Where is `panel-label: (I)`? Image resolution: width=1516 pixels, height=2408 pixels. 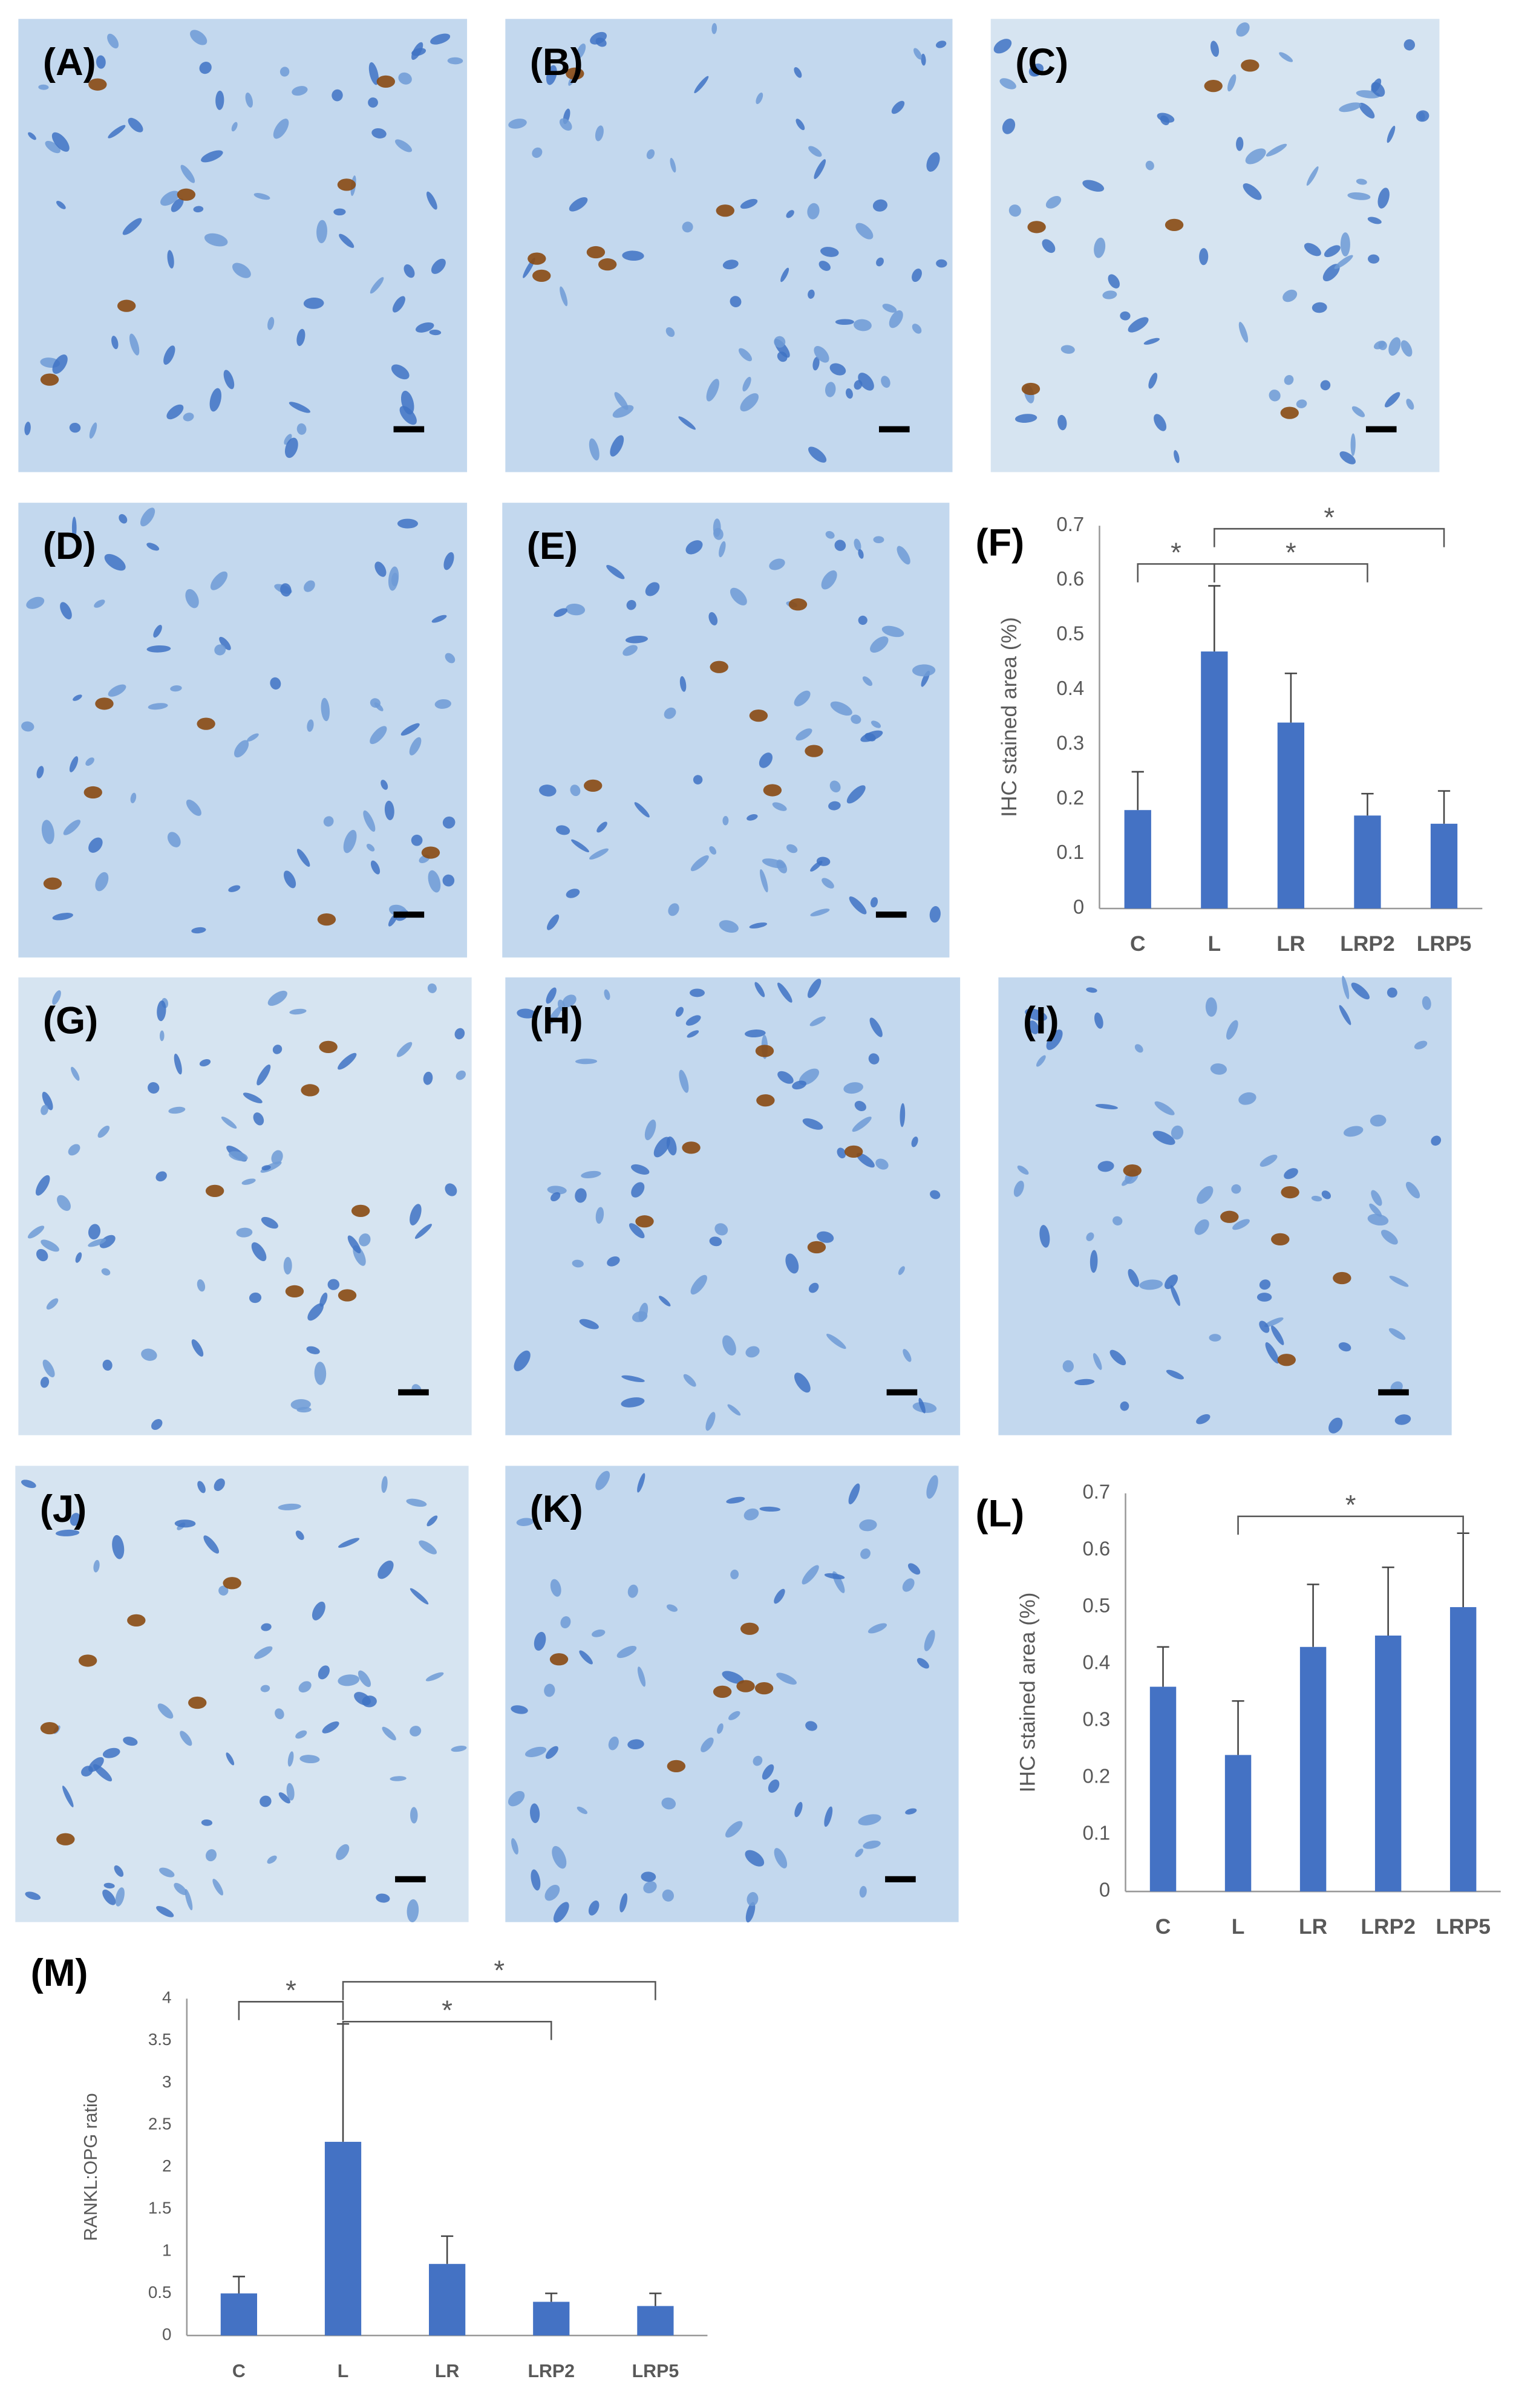 panel-label: (I) is located at coordinates (1041, 1021).